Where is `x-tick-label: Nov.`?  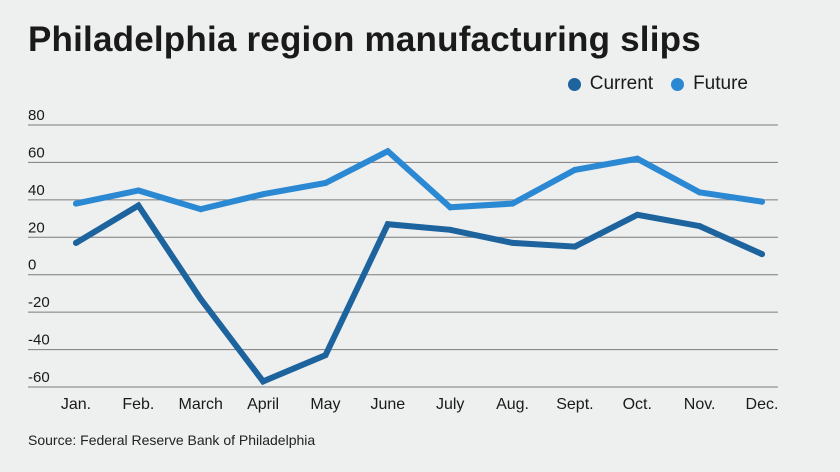
x-tick-label: Nov. is located at coordinates (700, 404).